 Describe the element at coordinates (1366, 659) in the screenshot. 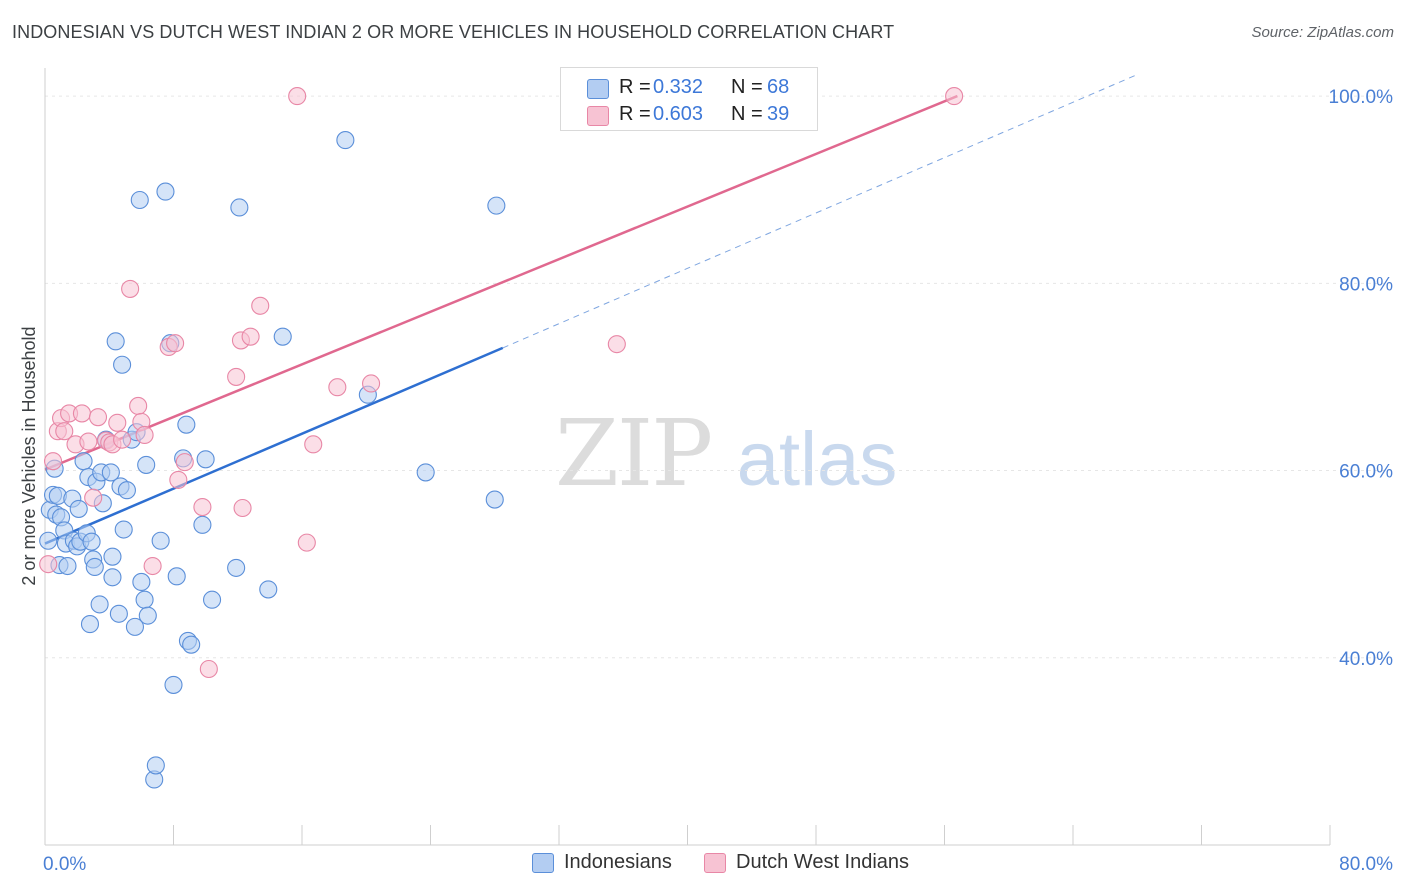

I see `y-tick-label: 40.0%` at that location.